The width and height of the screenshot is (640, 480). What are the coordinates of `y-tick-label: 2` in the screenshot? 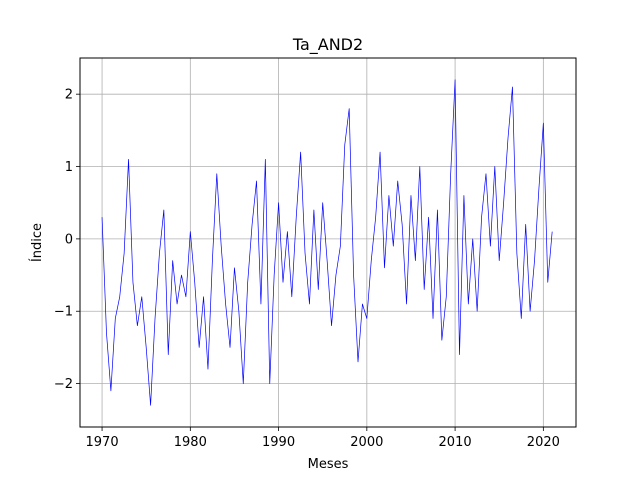 It's located at (69, 95).